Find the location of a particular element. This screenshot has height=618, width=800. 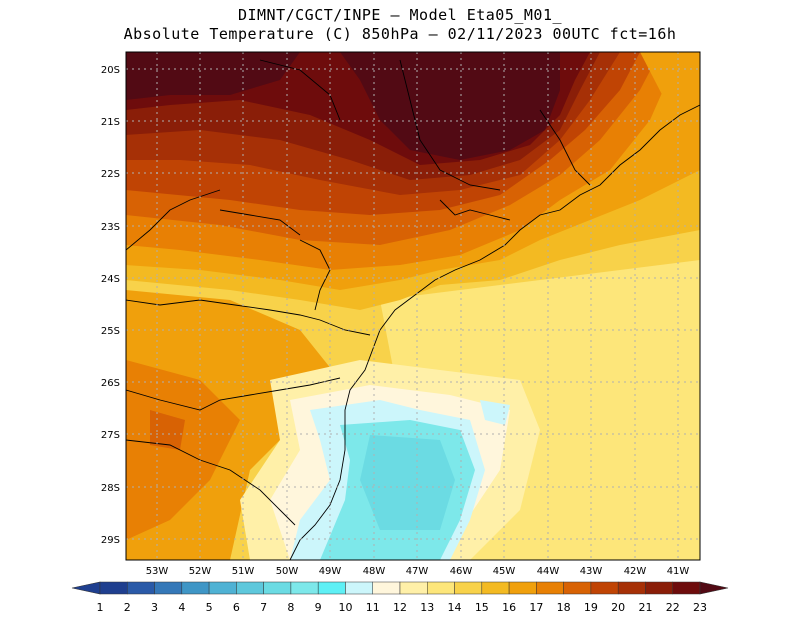

colorbar-high-arrow is located at coordinates (714, 588).